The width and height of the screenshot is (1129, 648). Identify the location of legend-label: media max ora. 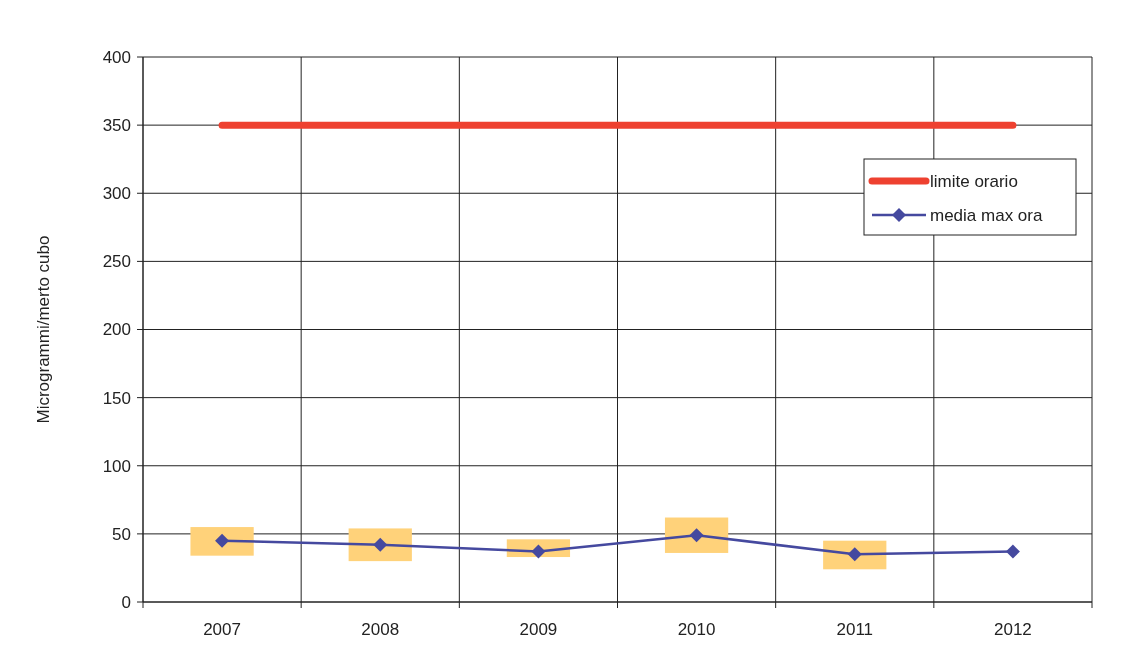
(986, 215).